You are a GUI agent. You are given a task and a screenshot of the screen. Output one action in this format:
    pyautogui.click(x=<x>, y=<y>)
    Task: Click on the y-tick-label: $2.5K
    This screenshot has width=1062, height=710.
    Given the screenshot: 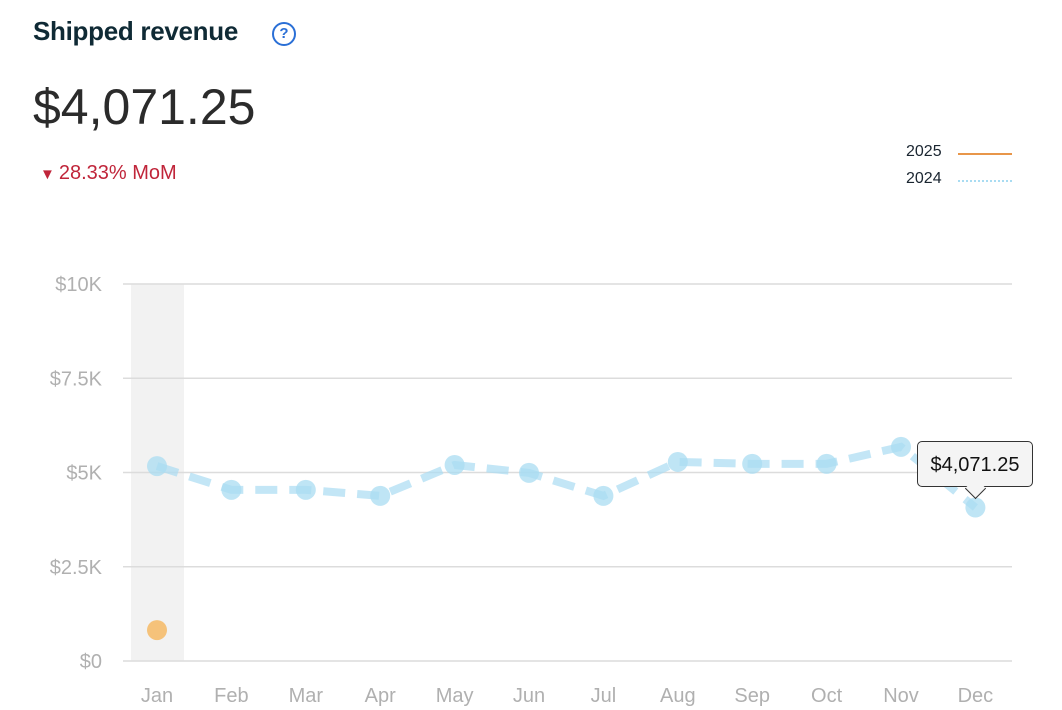 What is the action you would take?
    pyautogui.click(x=76, y=568)
    